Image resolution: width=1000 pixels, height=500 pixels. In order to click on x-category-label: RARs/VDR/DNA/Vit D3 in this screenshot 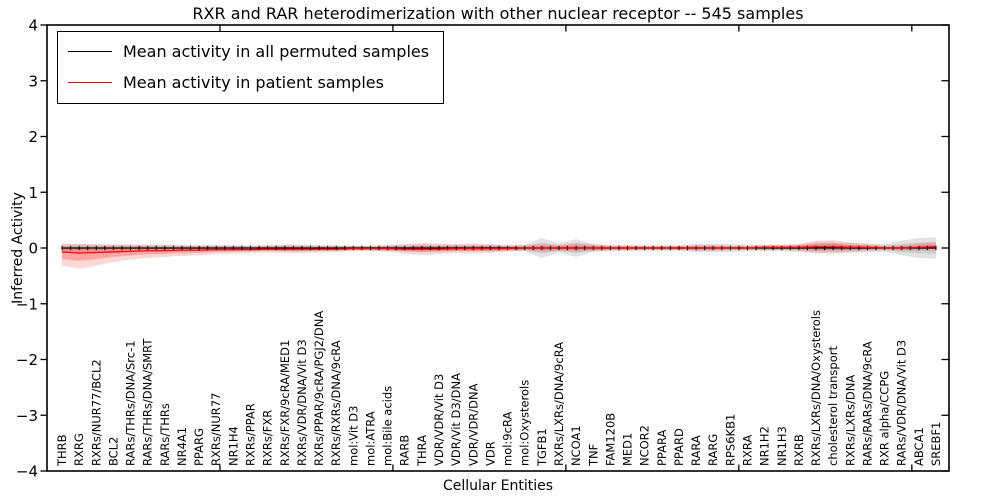, I will do `click(902, 403)`.